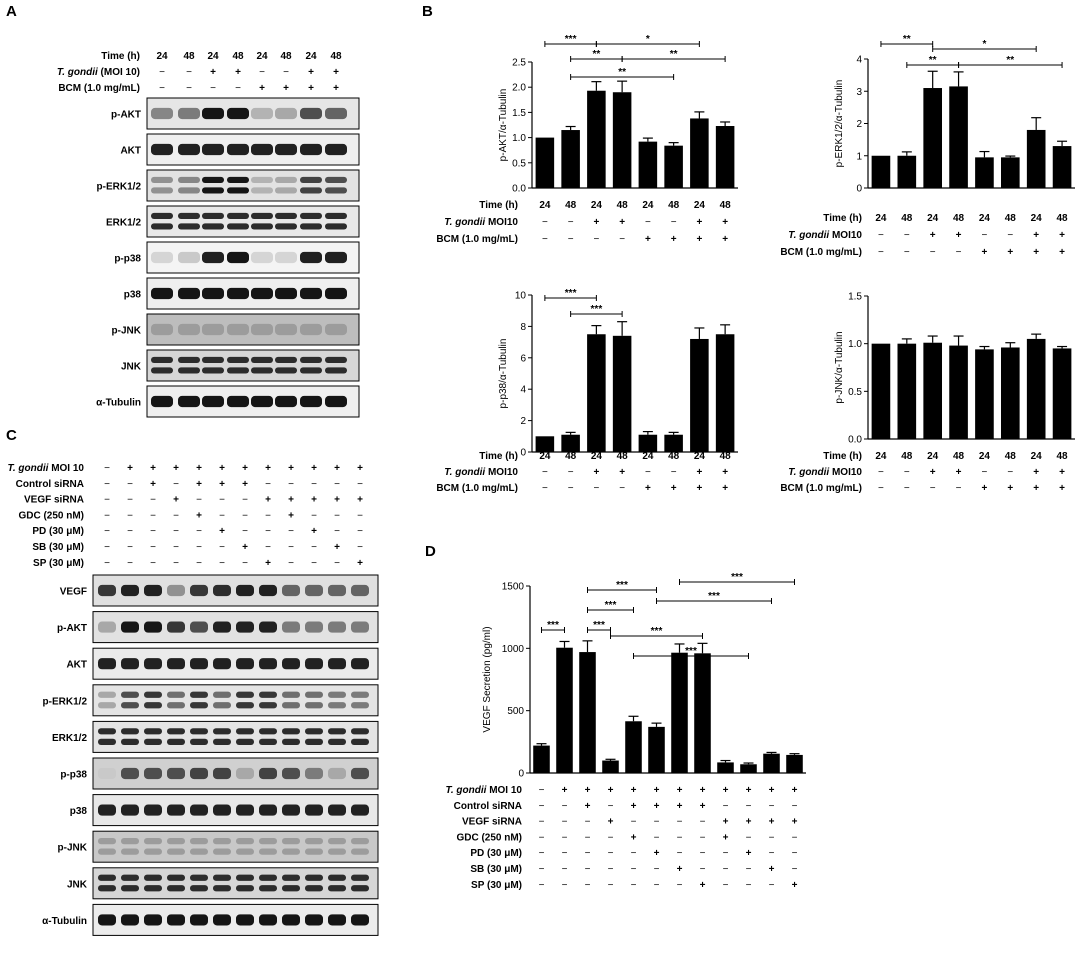  What do you see at coordinates (855, 344) in the screenshot?
I see `y-tick-label: 1.0` at bounding box center [855, 344].